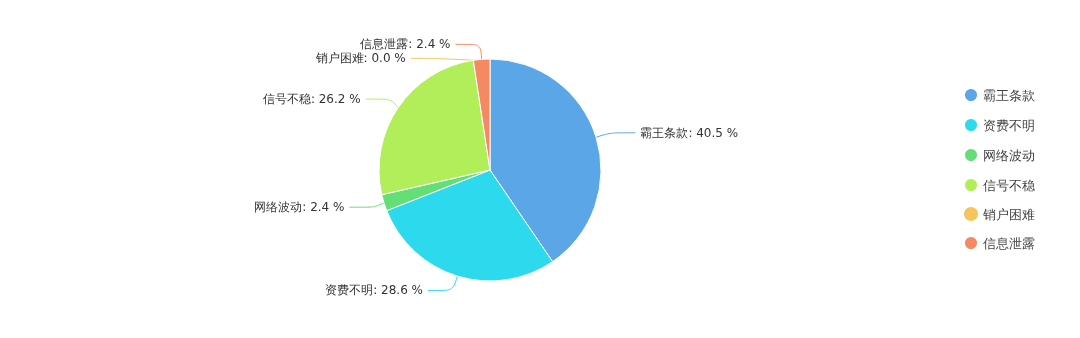  Describe the element at coordinates (360, 58) in the screenshot. I see `text: 销户困难: 0.0 %` at that location.